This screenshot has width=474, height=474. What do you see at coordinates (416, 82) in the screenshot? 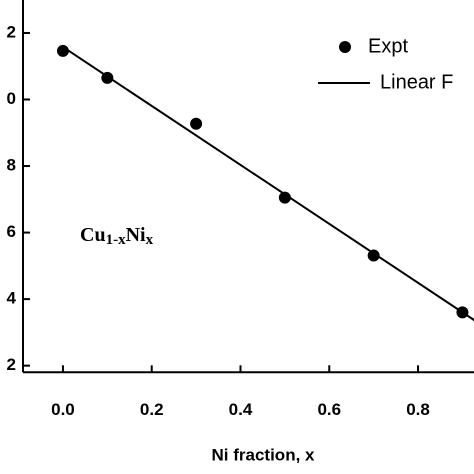
I see `legend-label: Linear F` at bounding box center [416, 82].